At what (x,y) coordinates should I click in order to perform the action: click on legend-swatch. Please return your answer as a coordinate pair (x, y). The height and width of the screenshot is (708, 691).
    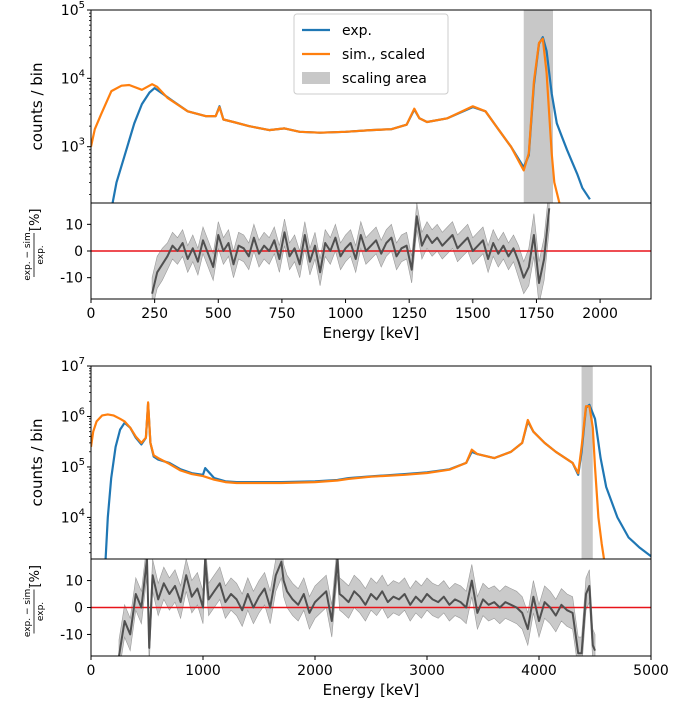
    Looking at the image, I should click on (316, 78).